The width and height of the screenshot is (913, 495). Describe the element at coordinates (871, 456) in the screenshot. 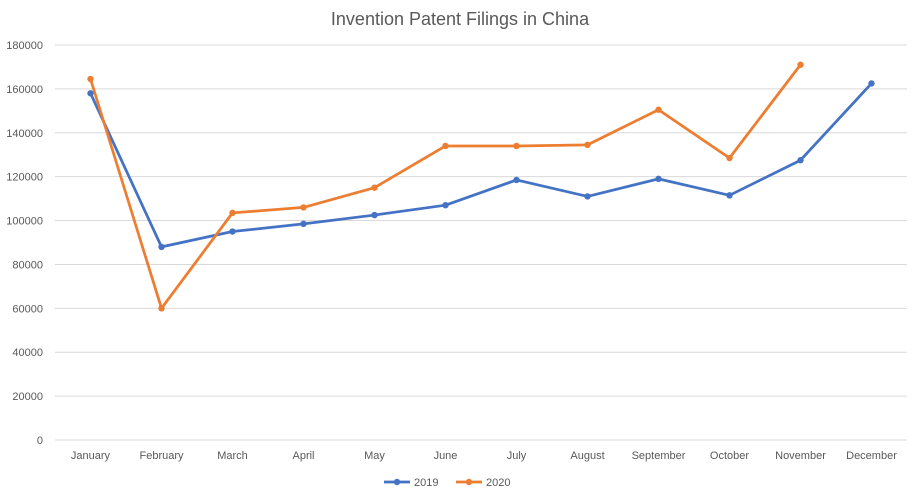

I see `x-tick-label: December` at that location.